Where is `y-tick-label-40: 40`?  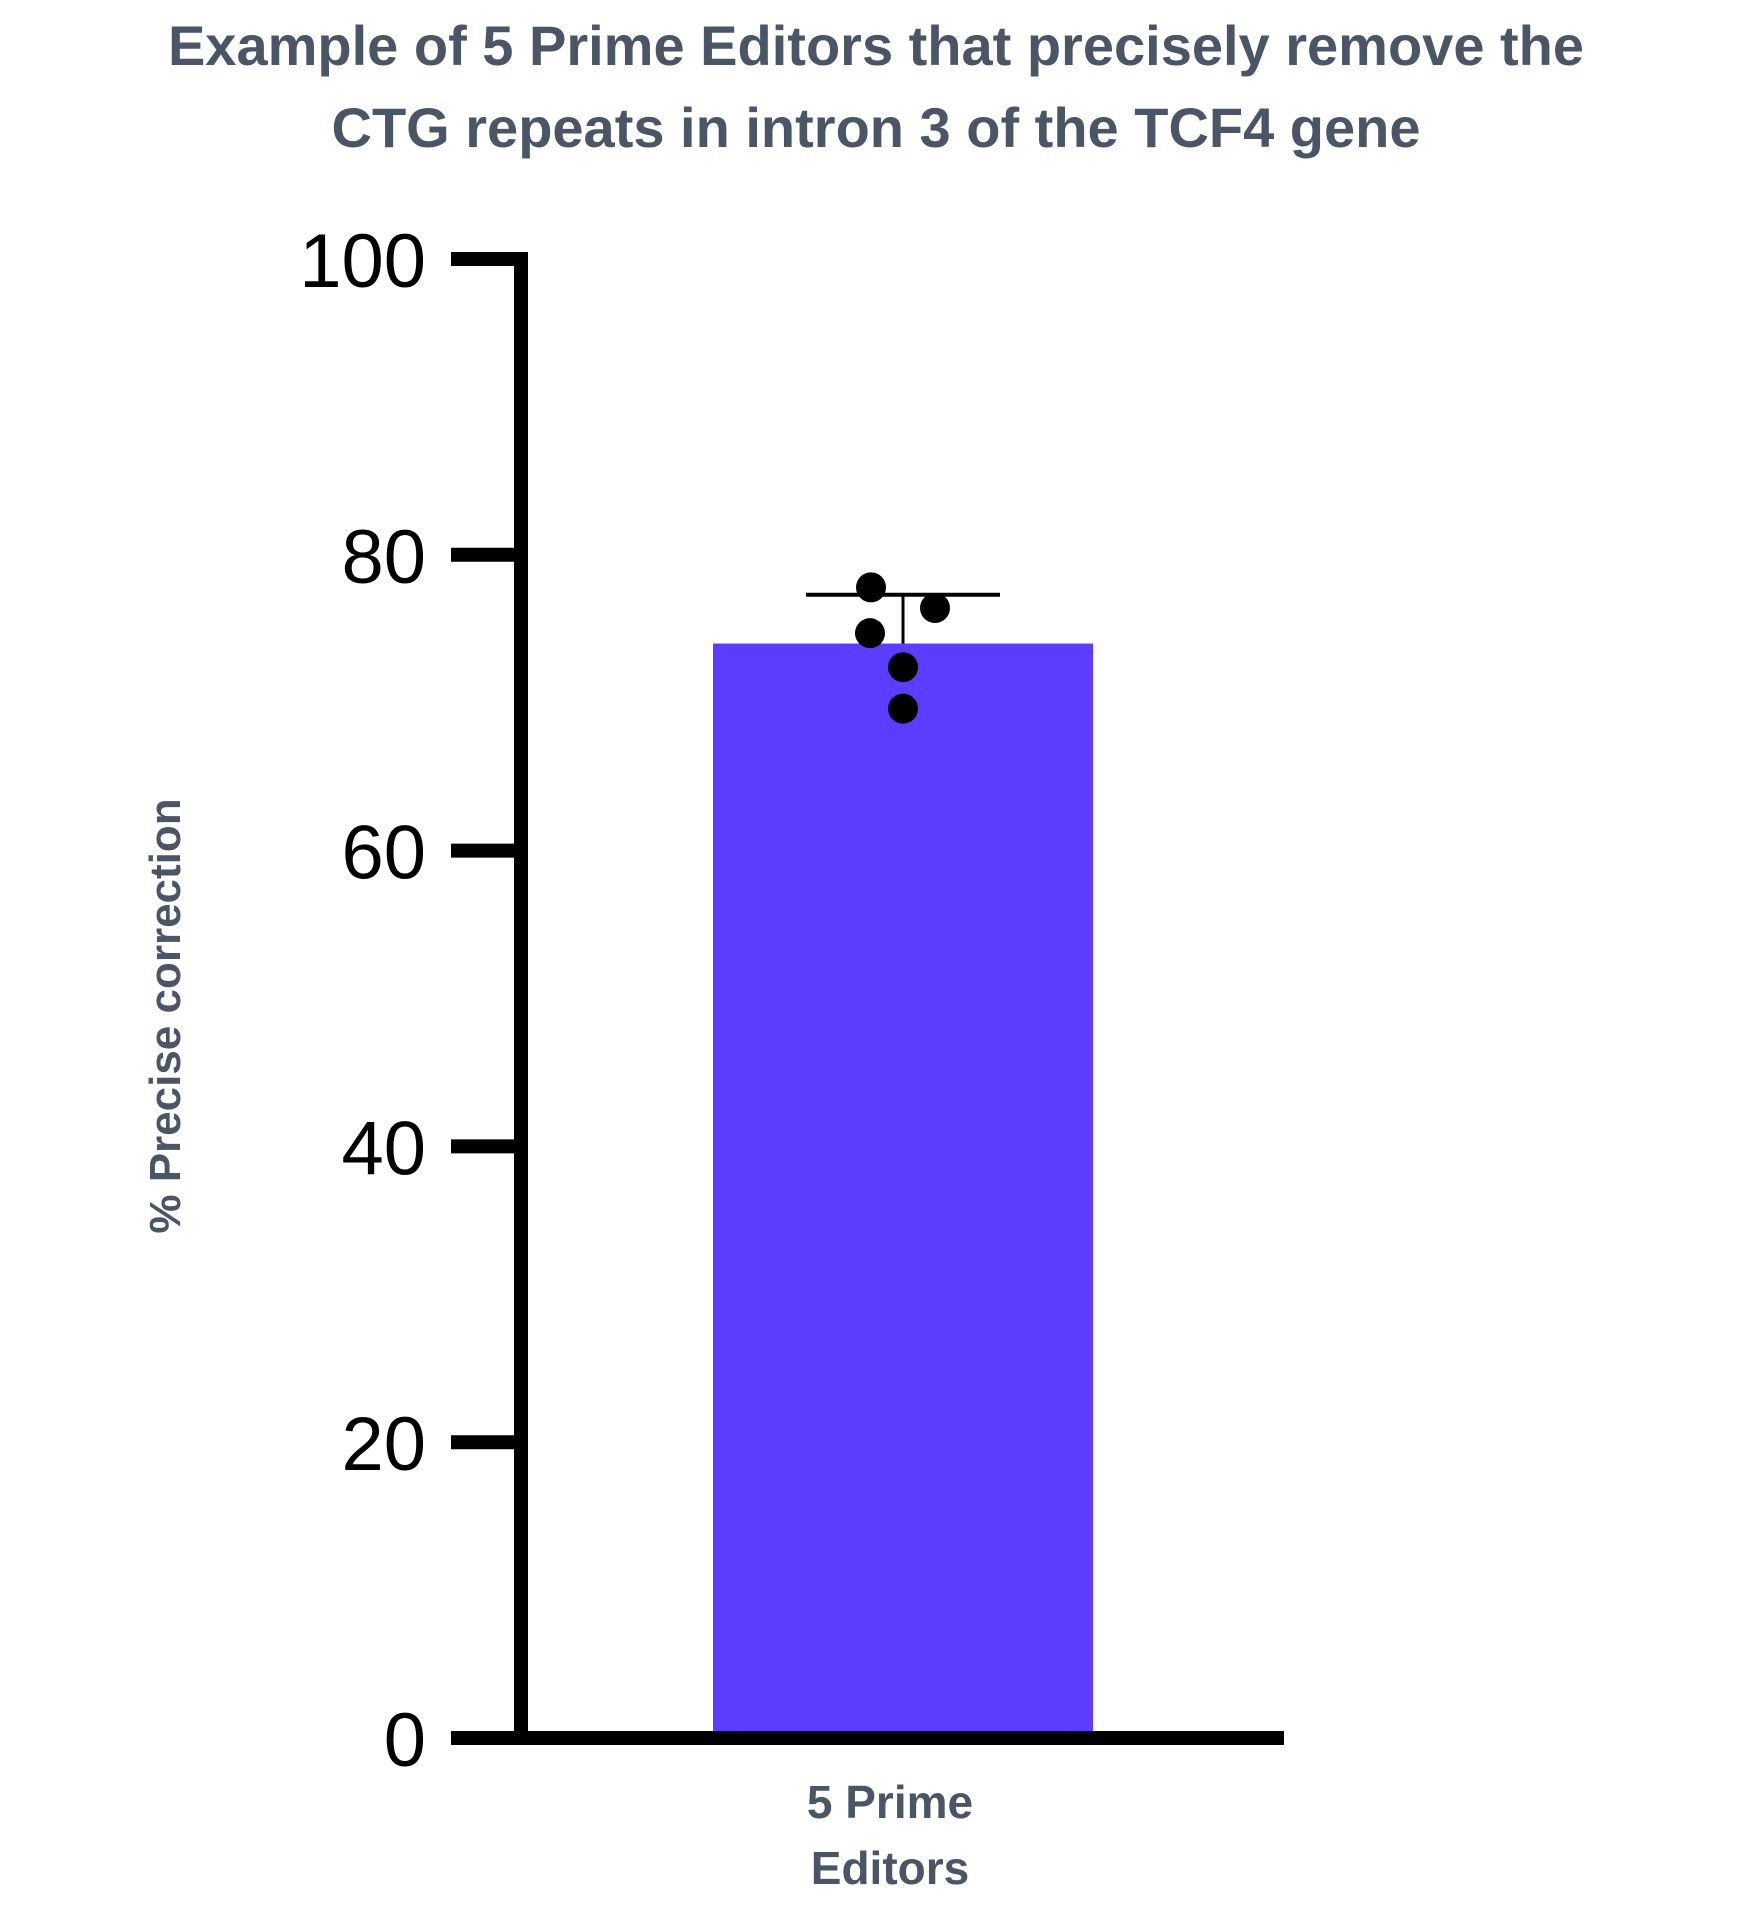
y-tick-label-40: 40 is located at coordinates (383, 1148).